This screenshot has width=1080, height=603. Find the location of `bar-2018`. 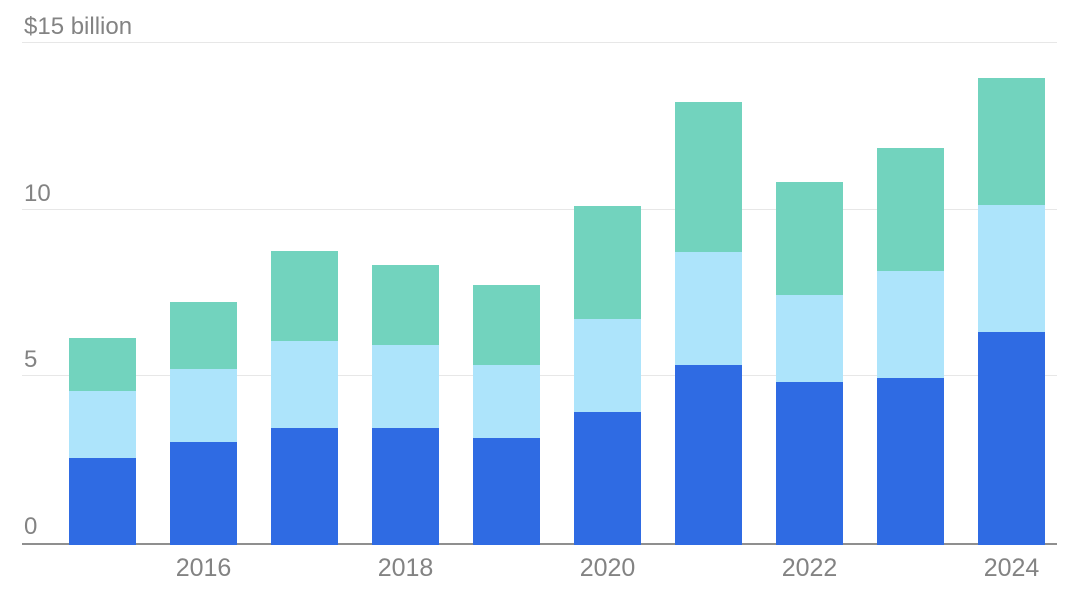

bar-2018 is located at coordinates (405, 405).